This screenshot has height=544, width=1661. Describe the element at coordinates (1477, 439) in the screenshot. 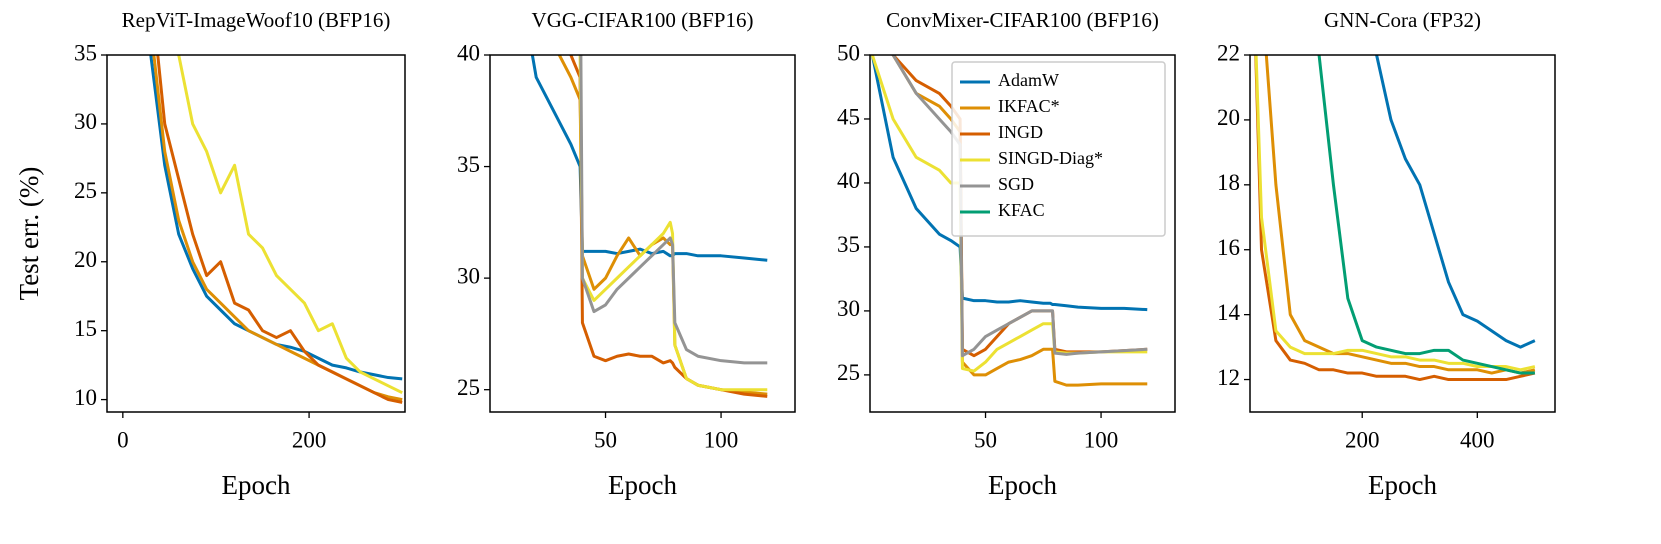

I see `x-tick-label: 400` at that location.